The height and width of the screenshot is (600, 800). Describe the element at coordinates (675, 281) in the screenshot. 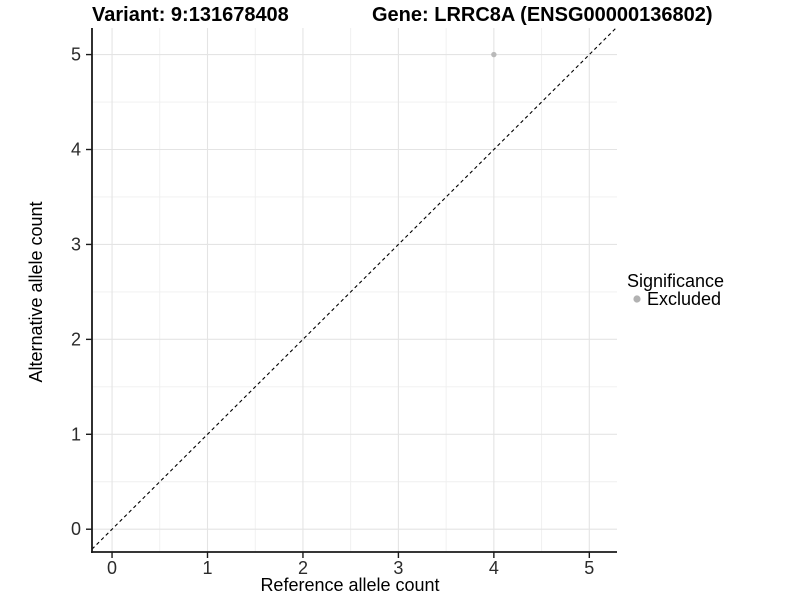

I see `legend-title: Significance` at that location.